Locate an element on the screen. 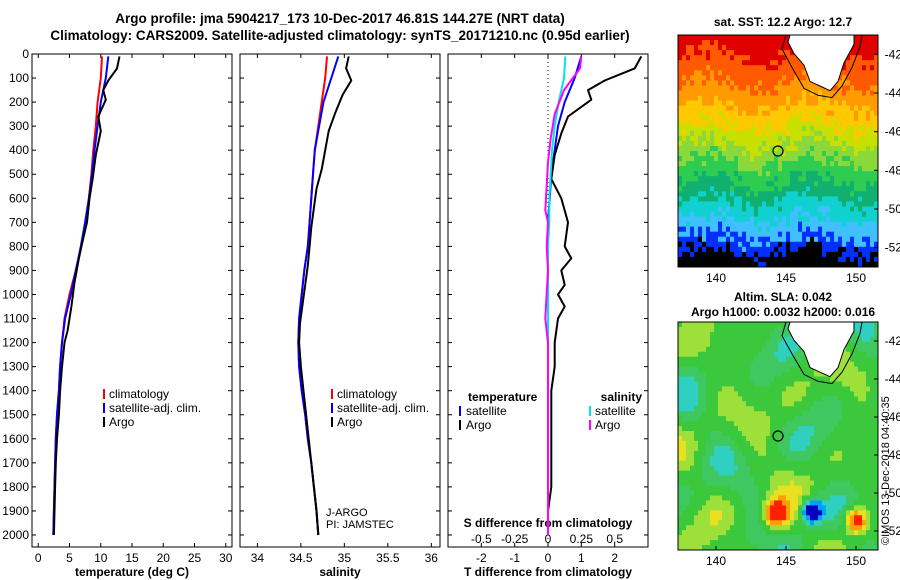  x-tick-label: 34.5 is located at coordinates (301, 558).